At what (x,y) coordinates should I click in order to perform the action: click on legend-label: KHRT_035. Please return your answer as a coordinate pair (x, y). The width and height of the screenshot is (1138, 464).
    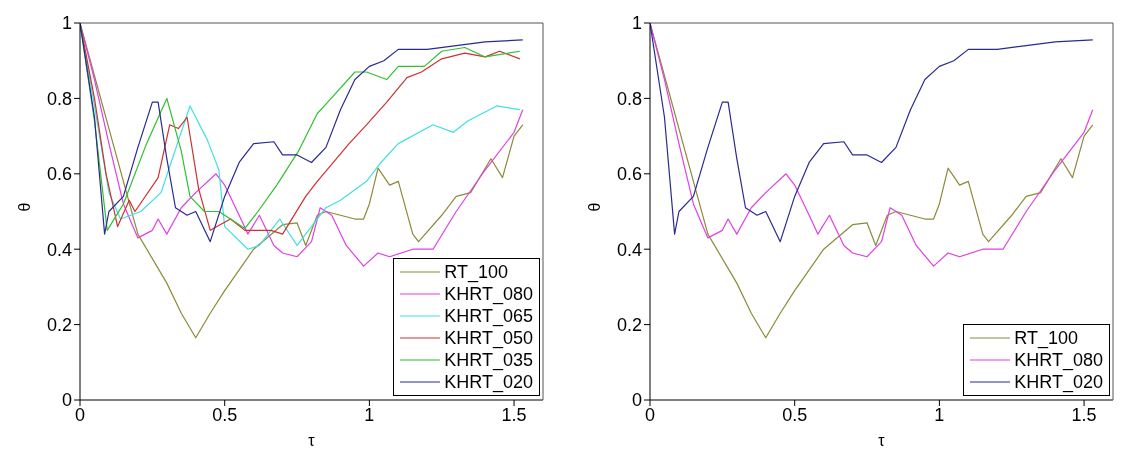
    Looking at the image, I should click on (488, 360).